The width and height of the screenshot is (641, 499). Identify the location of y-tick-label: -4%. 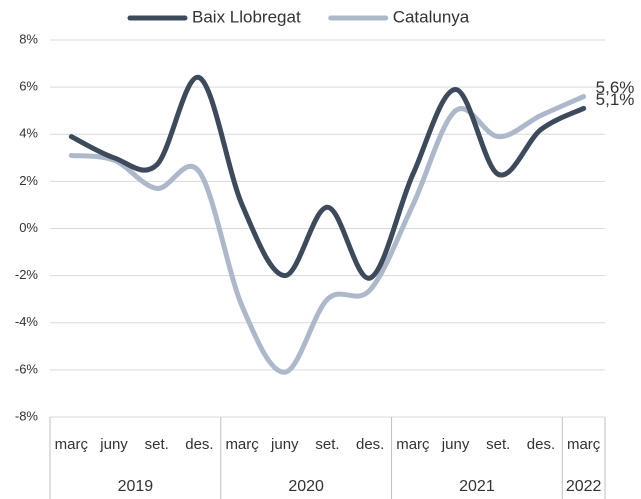
(27, 321).